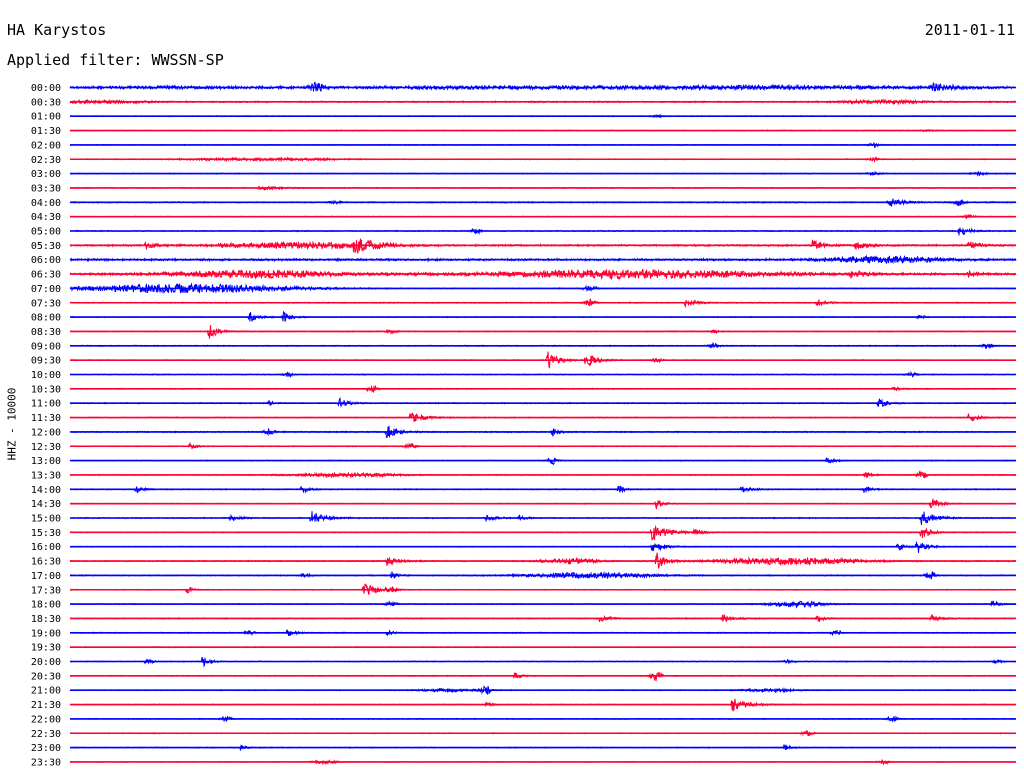 Image resolution: width=1024 pixels, height=780 pixels. I want to click on time-tick-label: 11:30, so click(46, 418).